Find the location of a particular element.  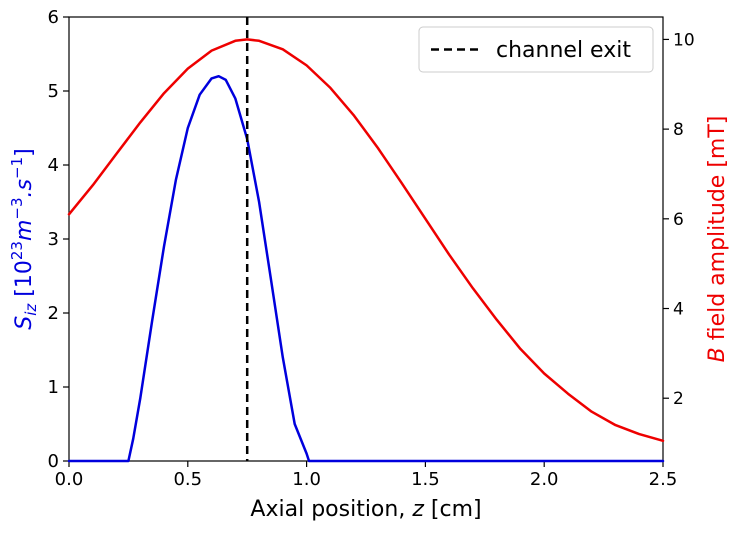

left-y-axis-label: Siz [1023m−3.s−1] is located at coordinates (24, 238).